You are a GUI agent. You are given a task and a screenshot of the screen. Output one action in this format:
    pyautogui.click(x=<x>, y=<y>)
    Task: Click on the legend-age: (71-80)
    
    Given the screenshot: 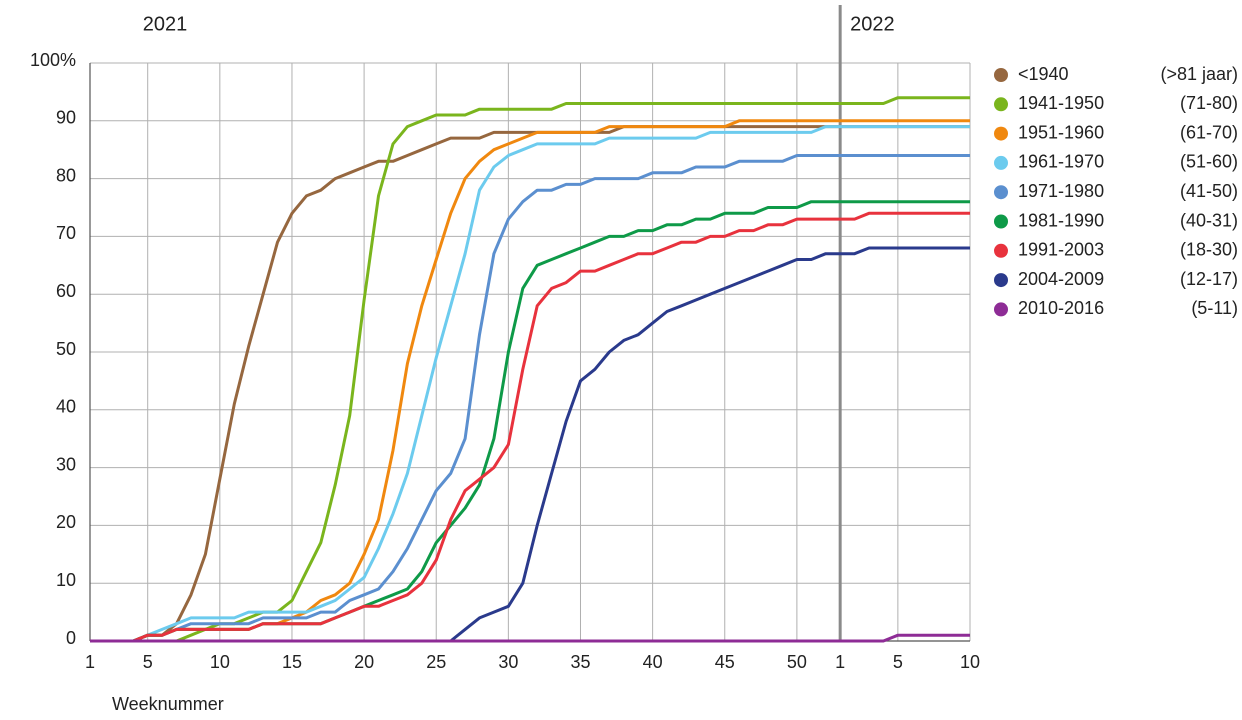 What is the action you would take?
    pyautogui.click(x=1209, y=103)
    